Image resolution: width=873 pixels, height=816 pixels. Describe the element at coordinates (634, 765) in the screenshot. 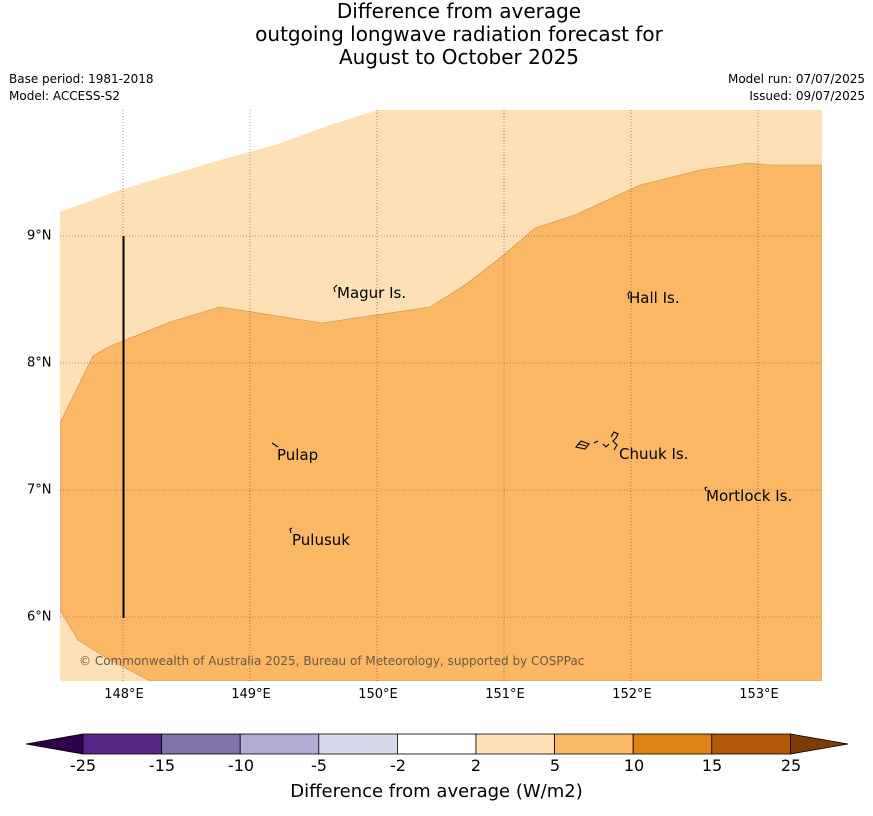

I see `colorbar-label: 10` at that location.